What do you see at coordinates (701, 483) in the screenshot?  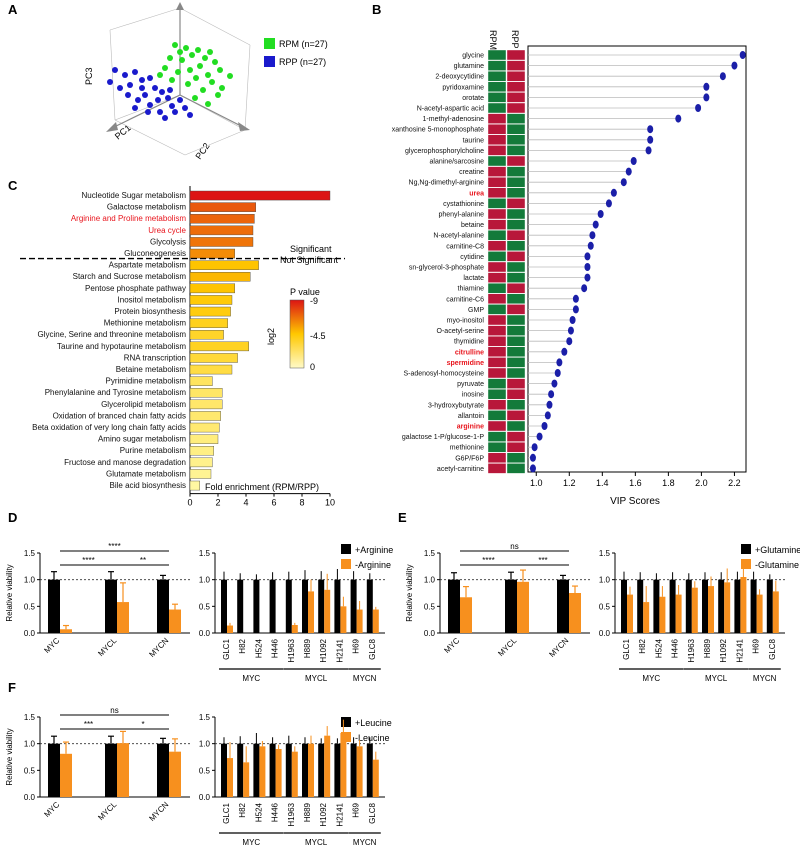 I see `vip-tick-label: 2.0` at bounding box center [701, 483].